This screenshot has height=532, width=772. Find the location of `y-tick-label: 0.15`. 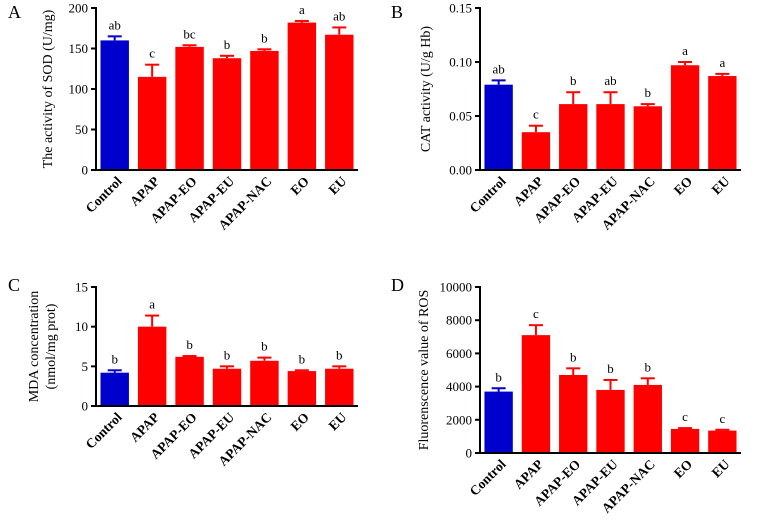

y-tick-label: 0.15 is located at coordinates (460, 8).